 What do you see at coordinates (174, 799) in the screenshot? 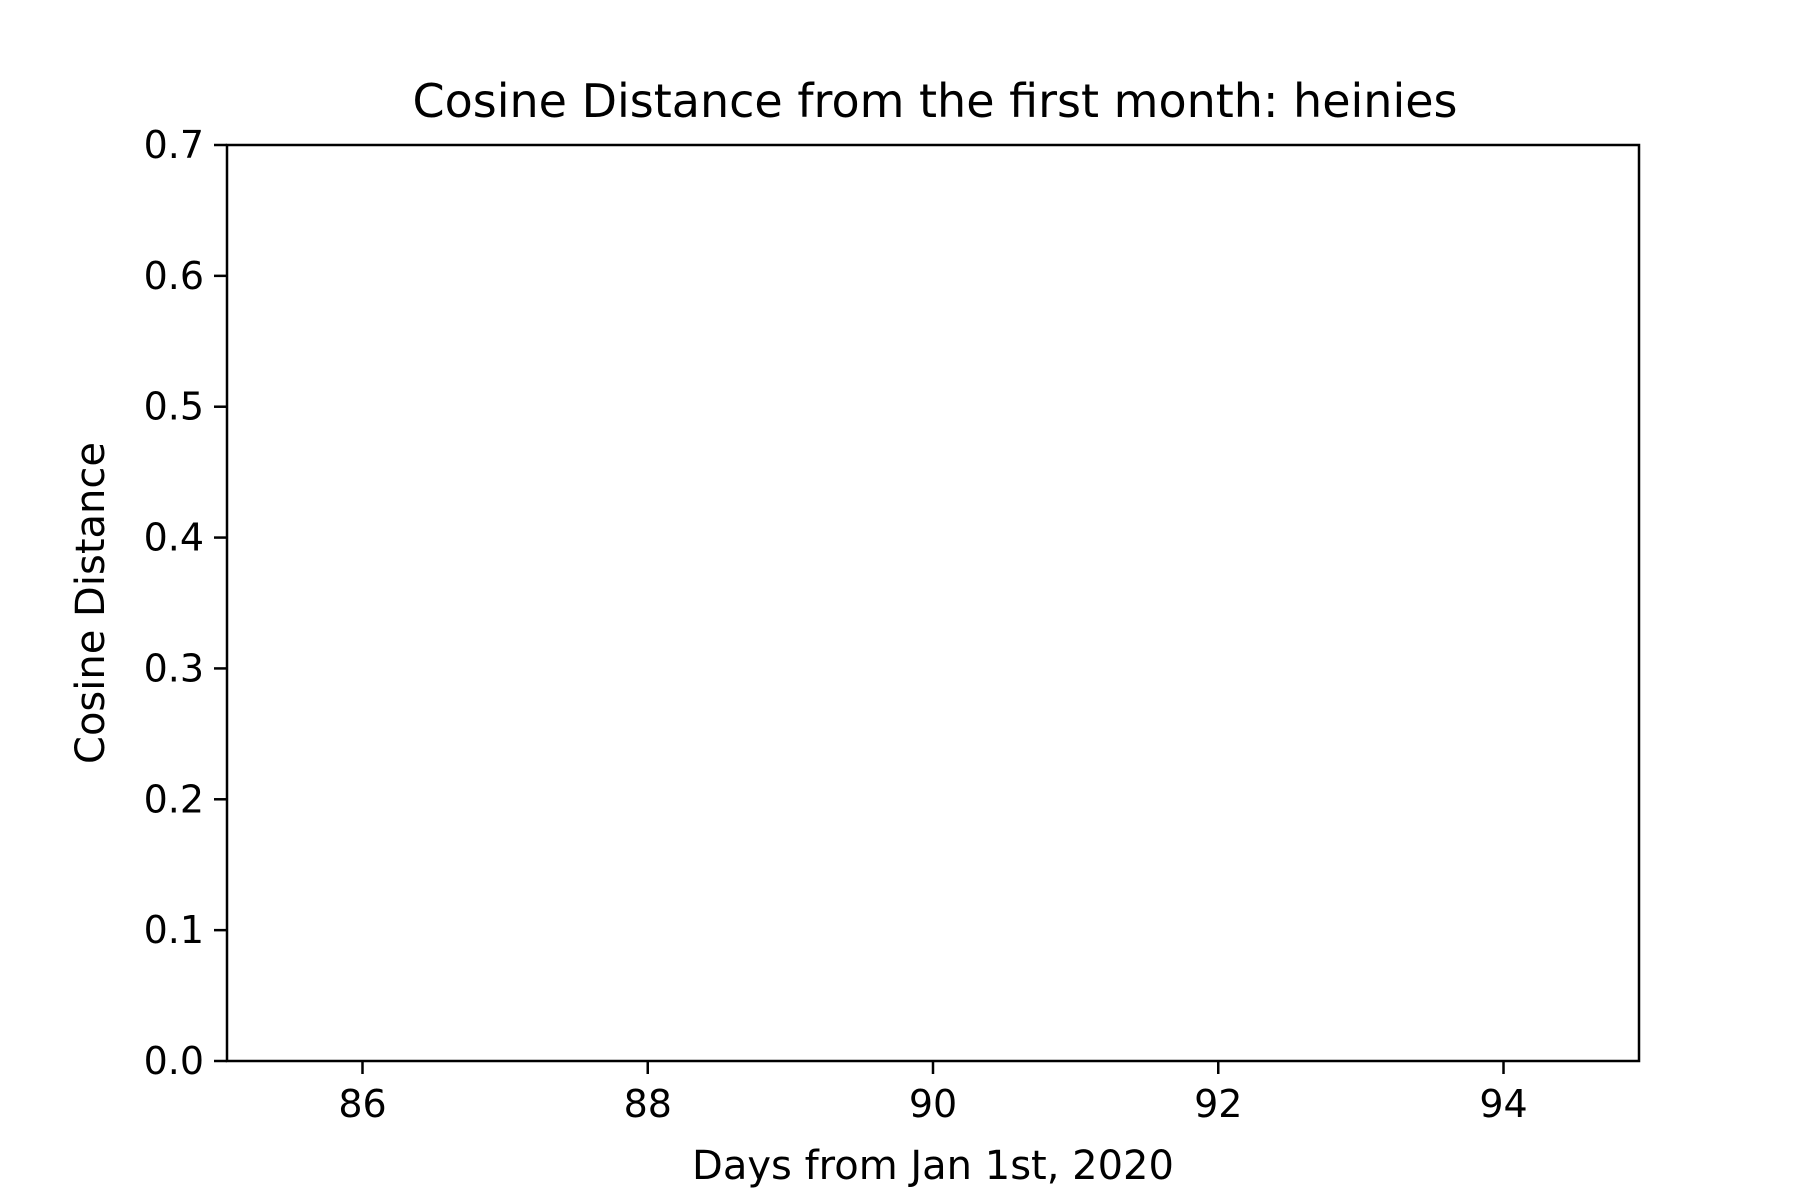
I see `y-tick-label: 0.2` at bounding box center [174, 799].